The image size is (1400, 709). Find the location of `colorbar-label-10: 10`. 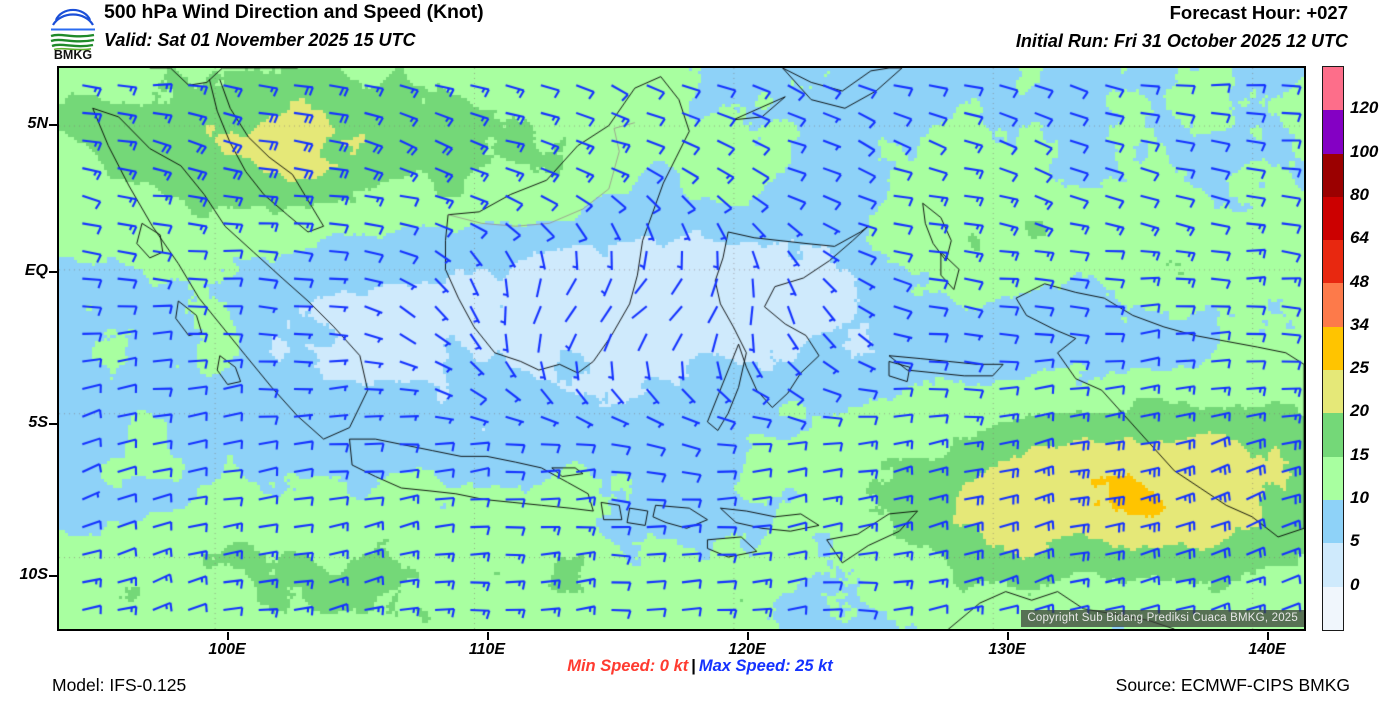

colorbar-label-10: 10 is located at coordinates (1359, 498).